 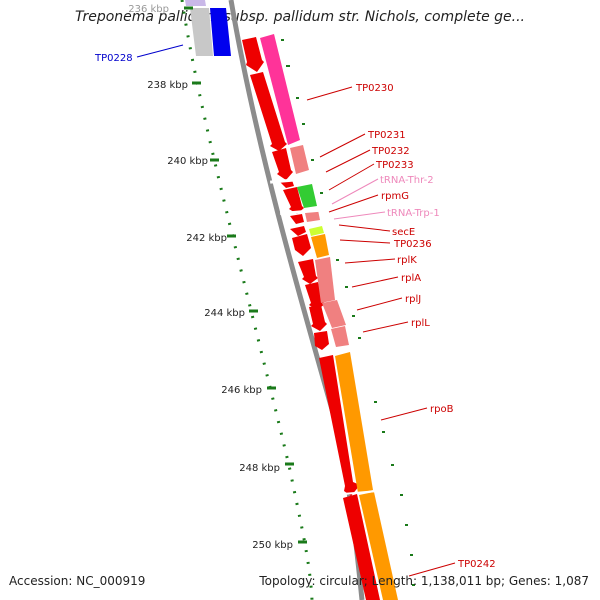 What do you see at coordinates (413, 299) in the screenshot?
I see `feature-label: rplJ` at bounding box center [413, 299].